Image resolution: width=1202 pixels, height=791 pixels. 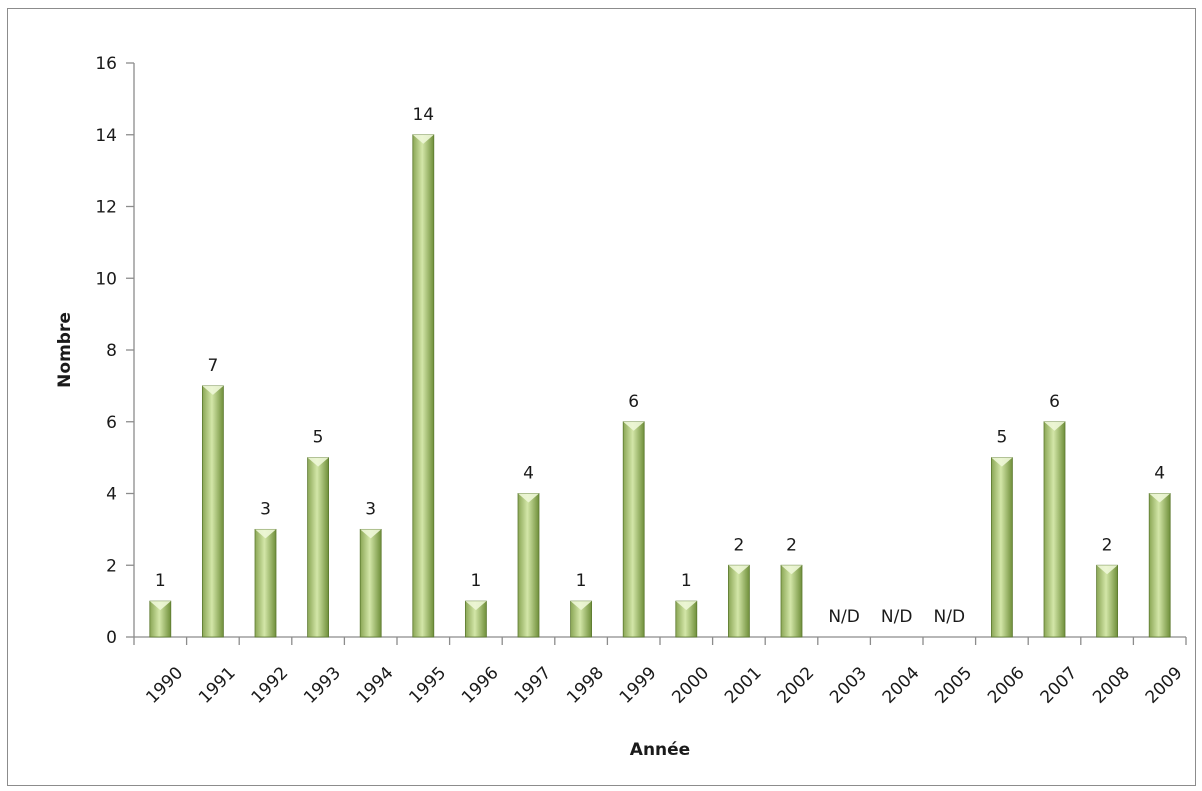 What do you see at coordinates (953, 685) in the screenshot?
I see `x-tick-label: 2005` at bounding box center [953, 685].